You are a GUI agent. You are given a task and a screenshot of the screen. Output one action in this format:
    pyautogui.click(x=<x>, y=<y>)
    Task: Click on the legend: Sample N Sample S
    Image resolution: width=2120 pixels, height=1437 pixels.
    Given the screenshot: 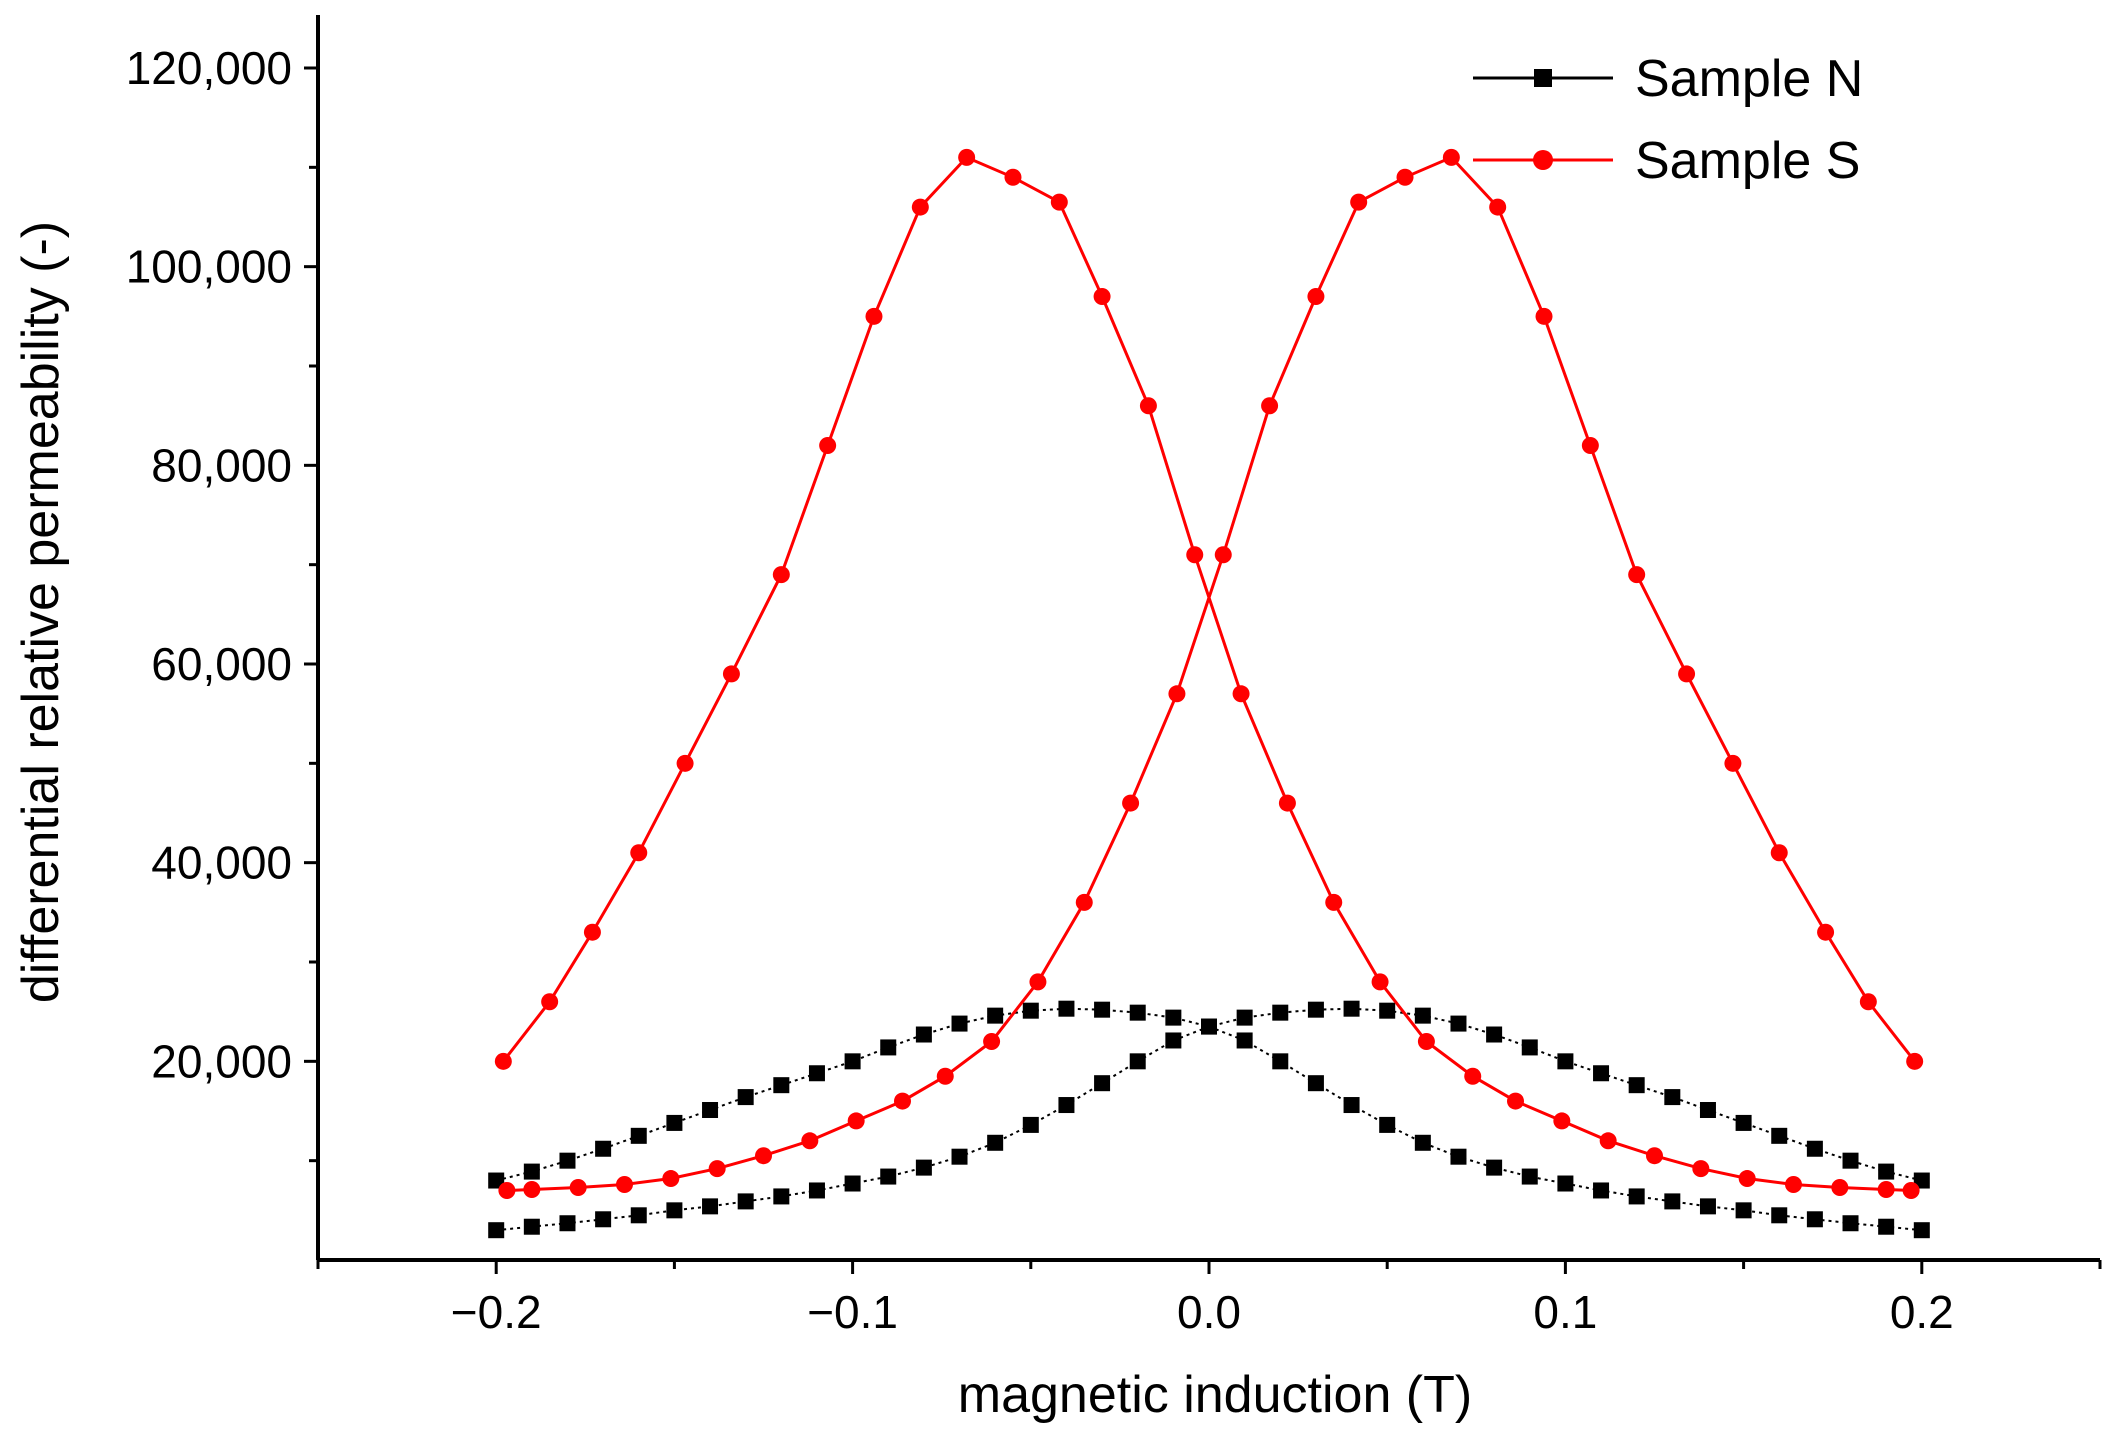 What is the action you would take?
    pyautogui.click(x=1668, y=120)
    